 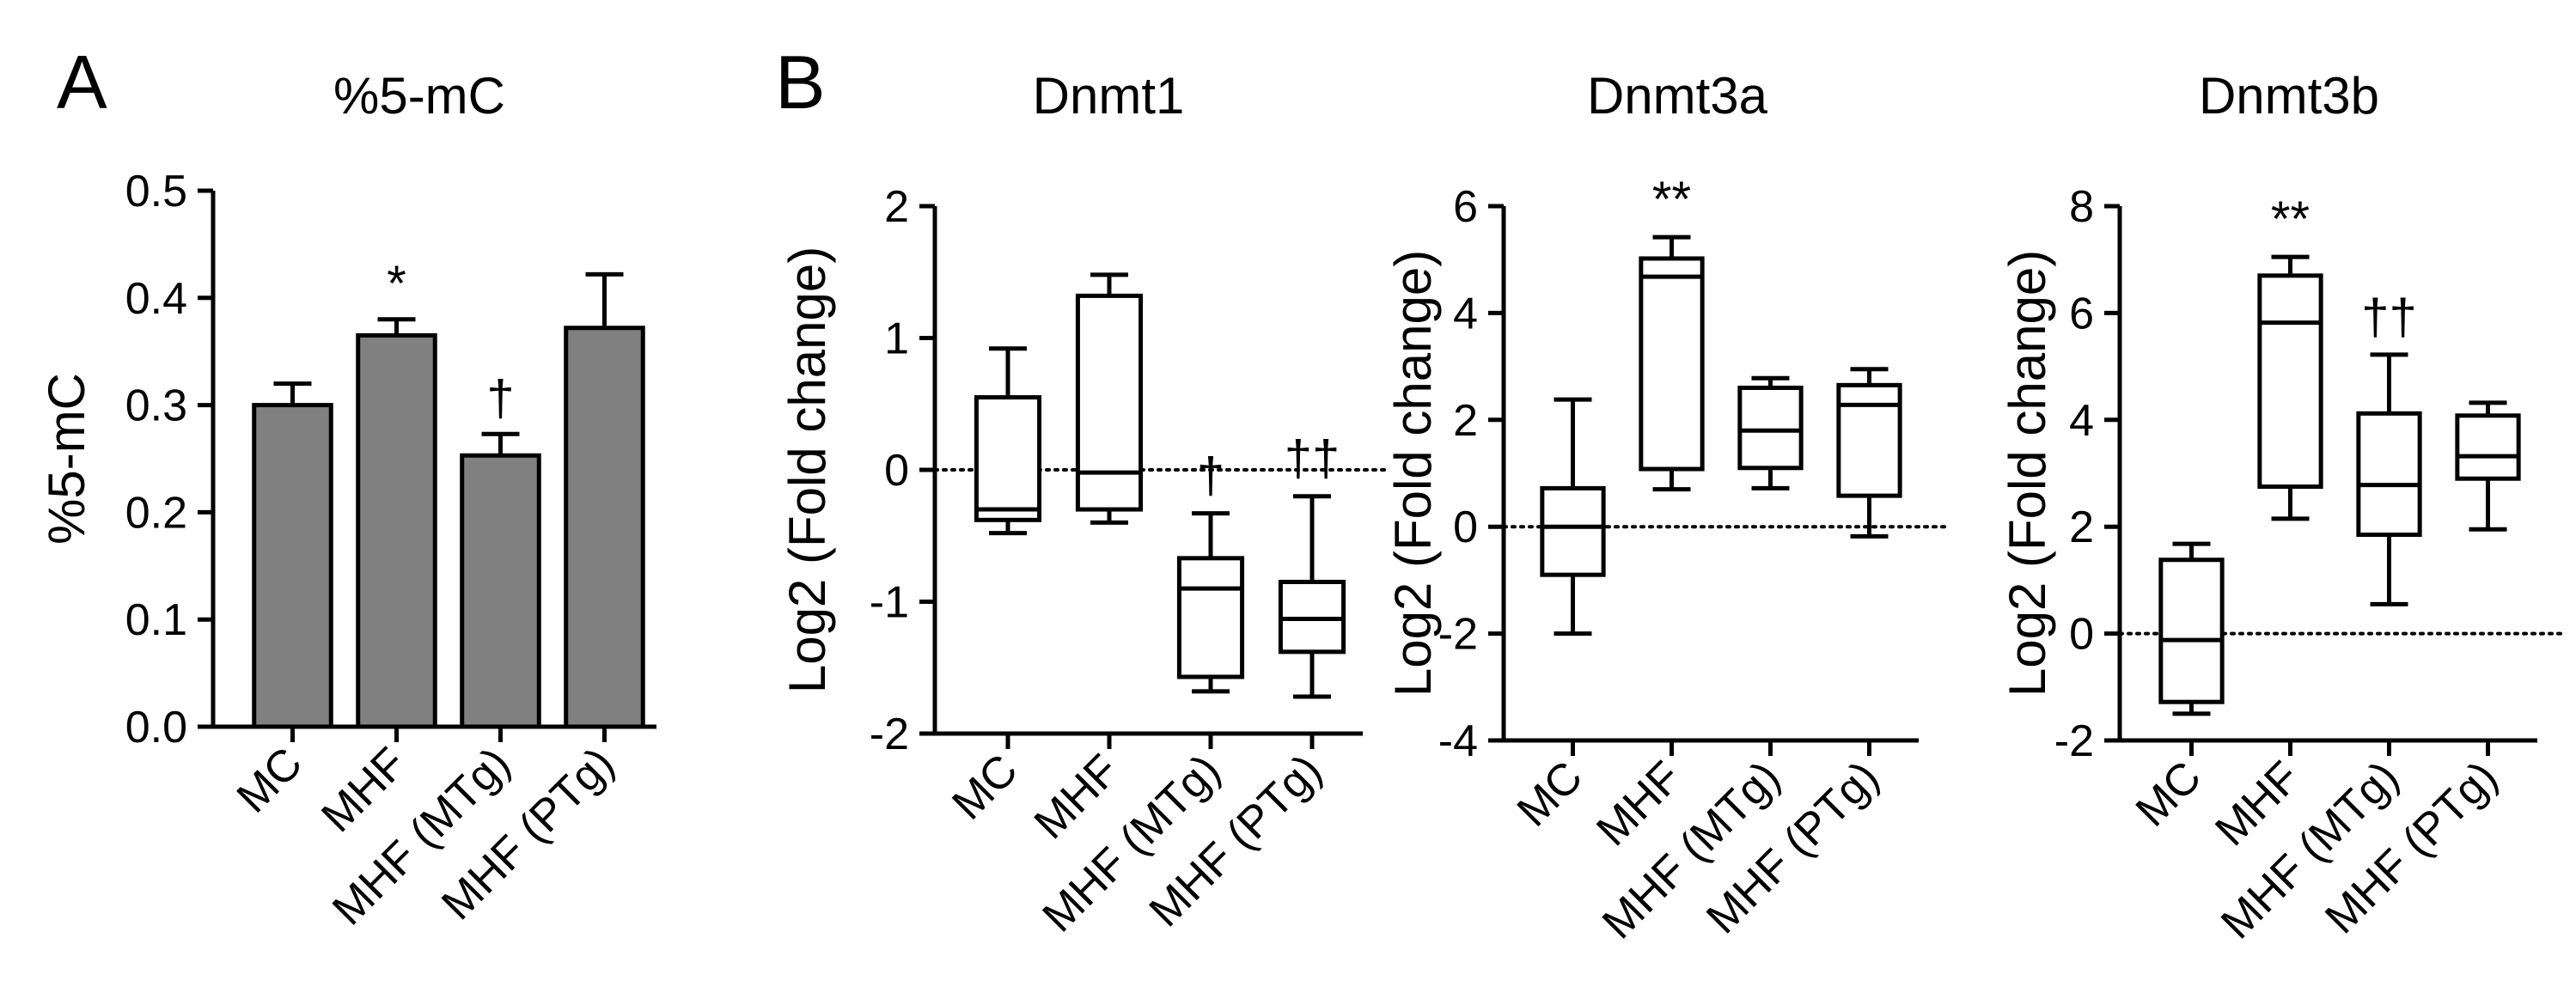 I want to click on y-tick-label: 8, so click(x=2081, y=207).